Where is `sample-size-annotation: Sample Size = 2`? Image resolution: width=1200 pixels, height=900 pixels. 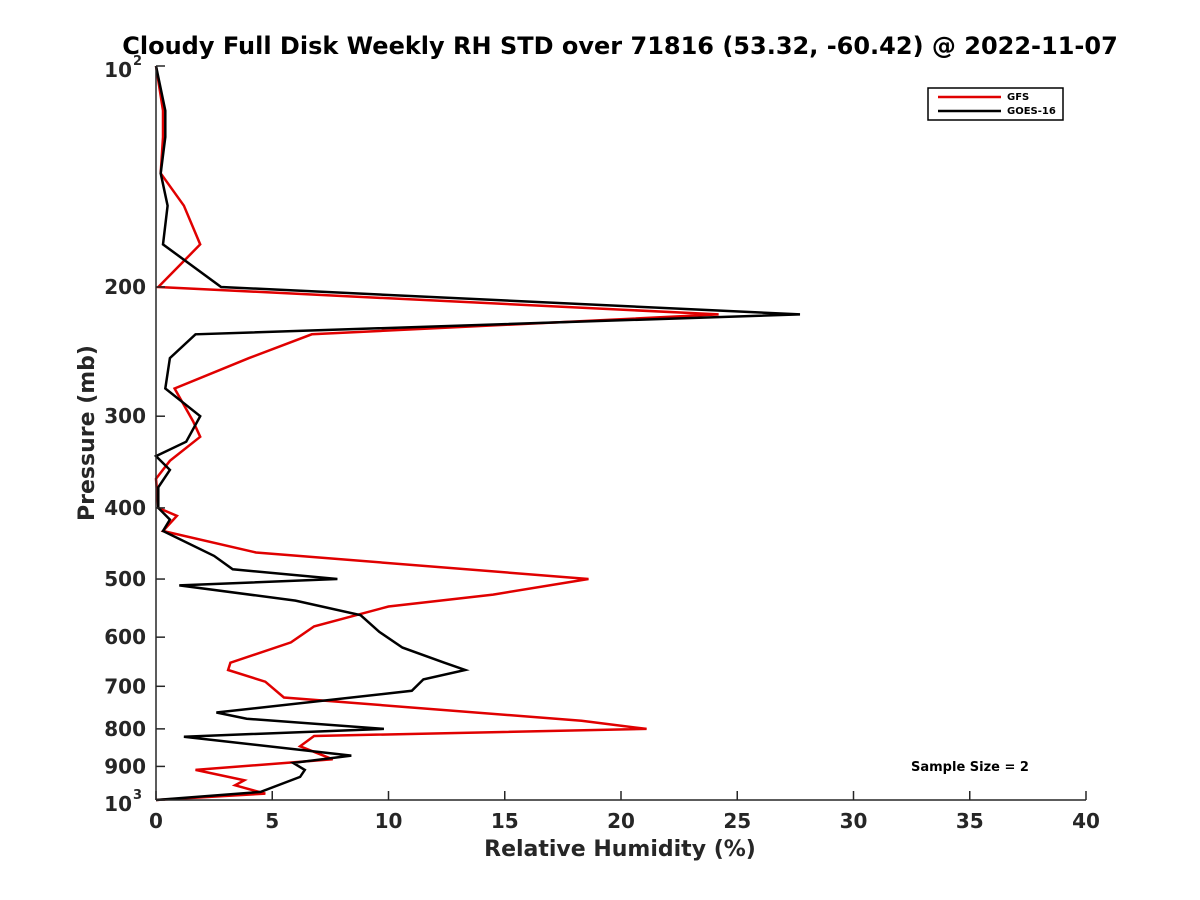 sample-size-annotation: Sample Size = 2 is located at coordinates (970, 767).